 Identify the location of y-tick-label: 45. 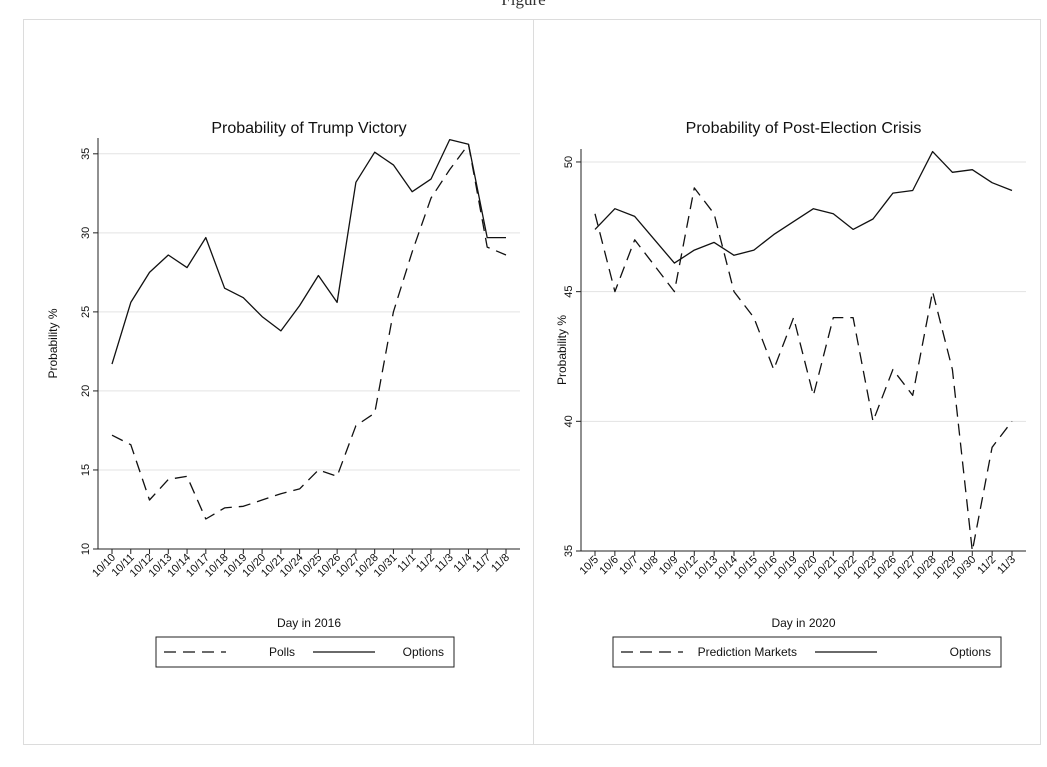
(569, 292).